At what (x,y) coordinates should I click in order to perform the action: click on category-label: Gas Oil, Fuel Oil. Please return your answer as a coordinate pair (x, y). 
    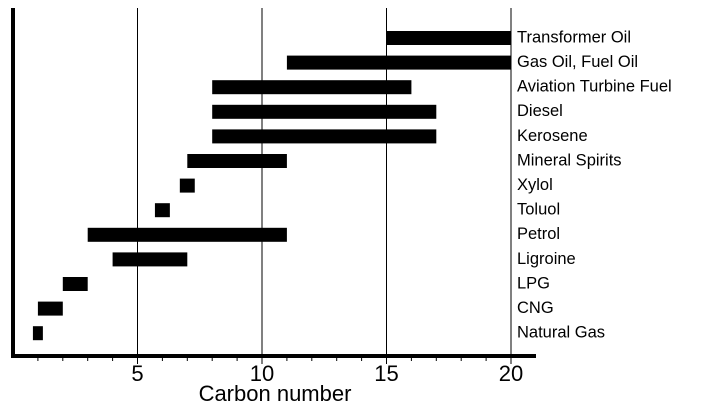
    Looking at the image, I should click on (577, 62).